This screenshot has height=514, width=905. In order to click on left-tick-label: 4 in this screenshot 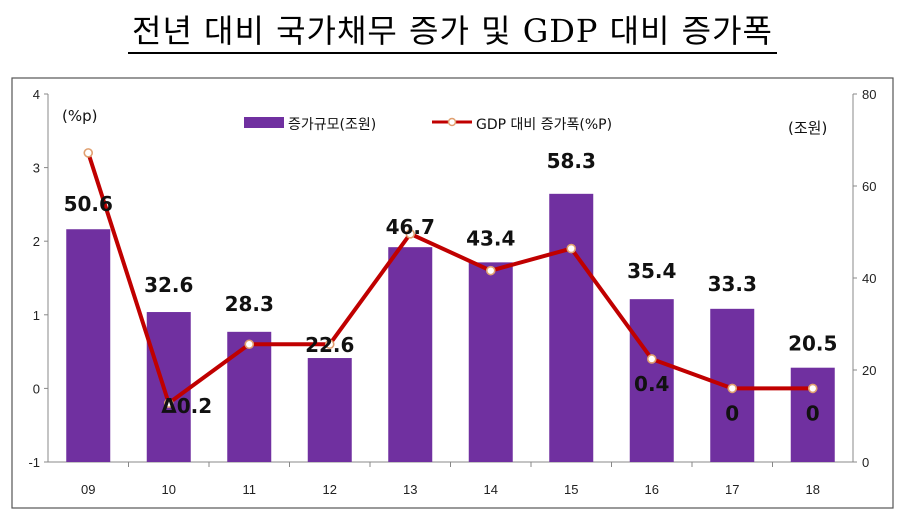, I will do `click(36, 94)`.